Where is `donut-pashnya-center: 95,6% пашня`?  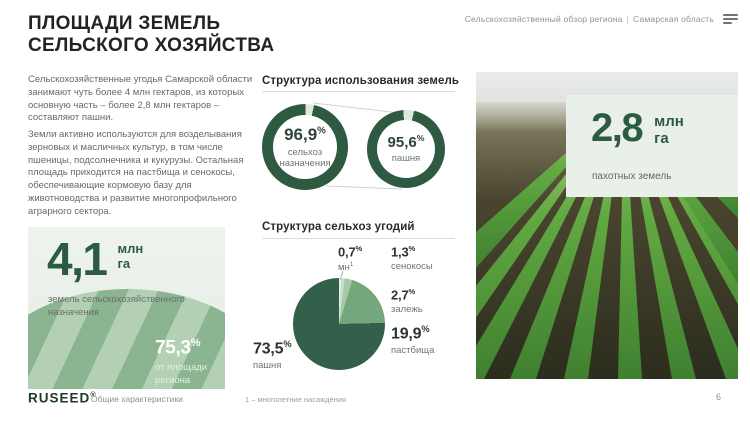 donut-pashnya-center: 95,6% пашня is located at coordinates (406, 149).